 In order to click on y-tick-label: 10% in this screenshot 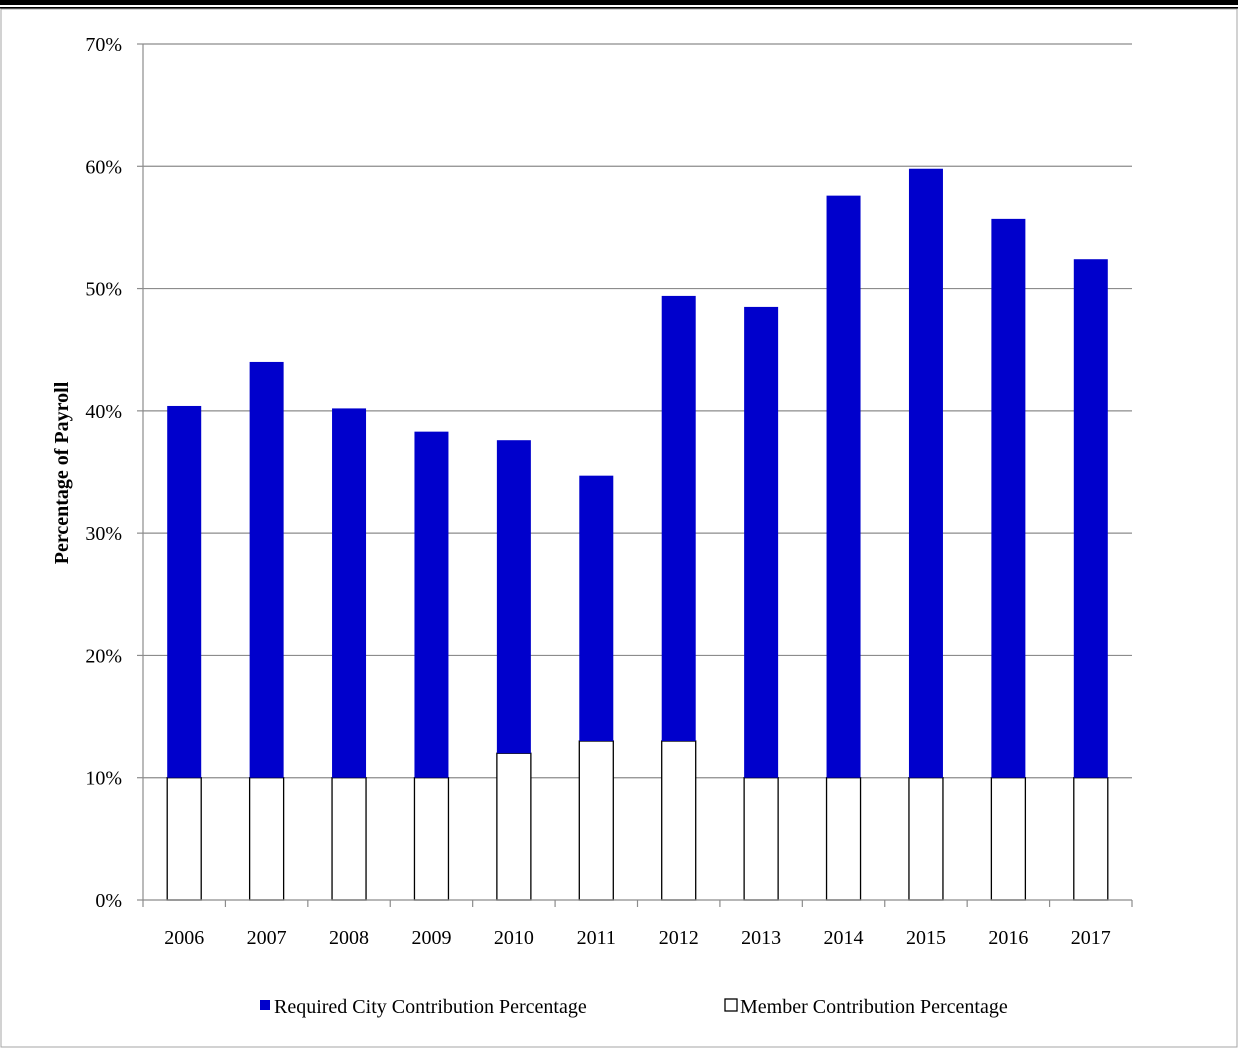, I will do `click(103, 779)`.